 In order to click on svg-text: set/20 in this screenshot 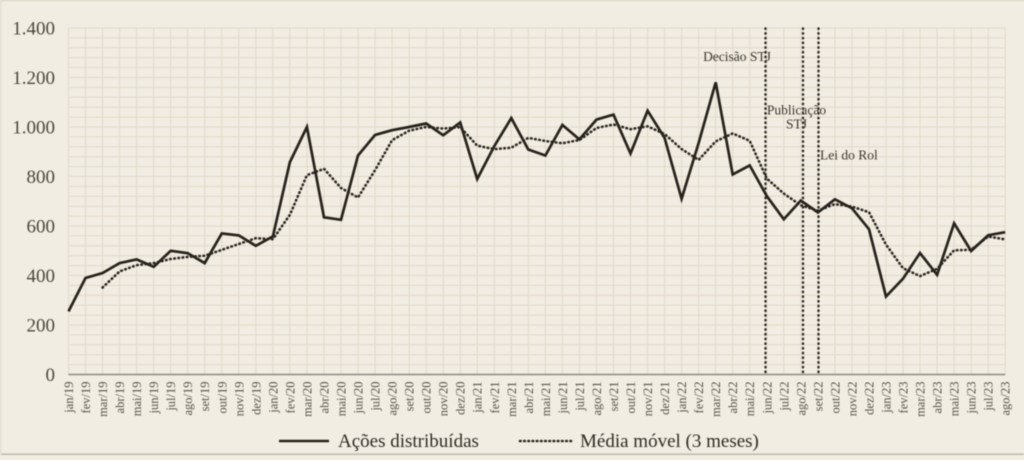, I will do `click(410, 397)`.